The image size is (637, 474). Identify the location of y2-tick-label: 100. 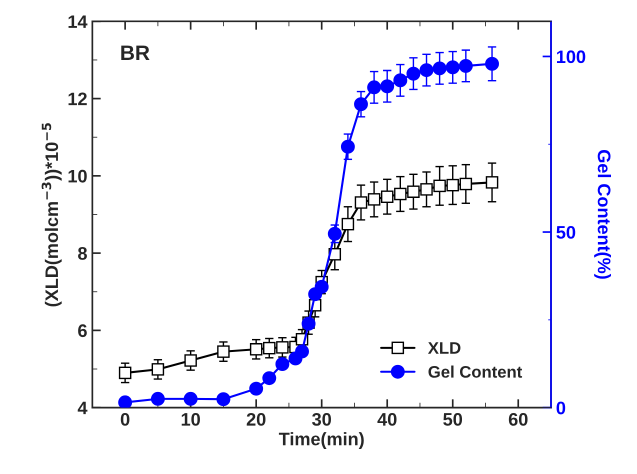
(571, 57).